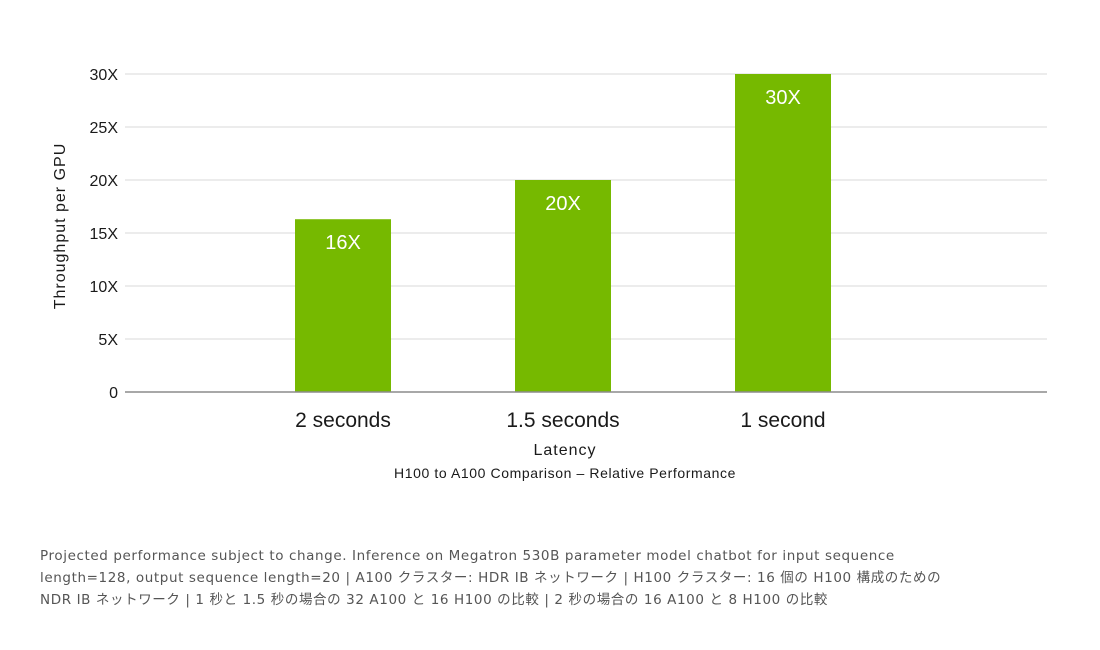 This screenshot has width=1100, height=650. Describe the element at coordinates (108, 340) in the screenshot. I see `y-tick-label: 5X` at that location.